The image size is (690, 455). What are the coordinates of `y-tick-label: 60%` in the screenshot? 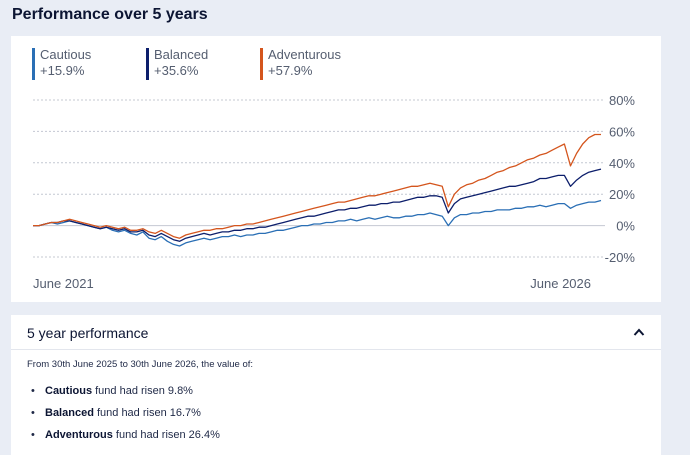 It's located at (622, 131).